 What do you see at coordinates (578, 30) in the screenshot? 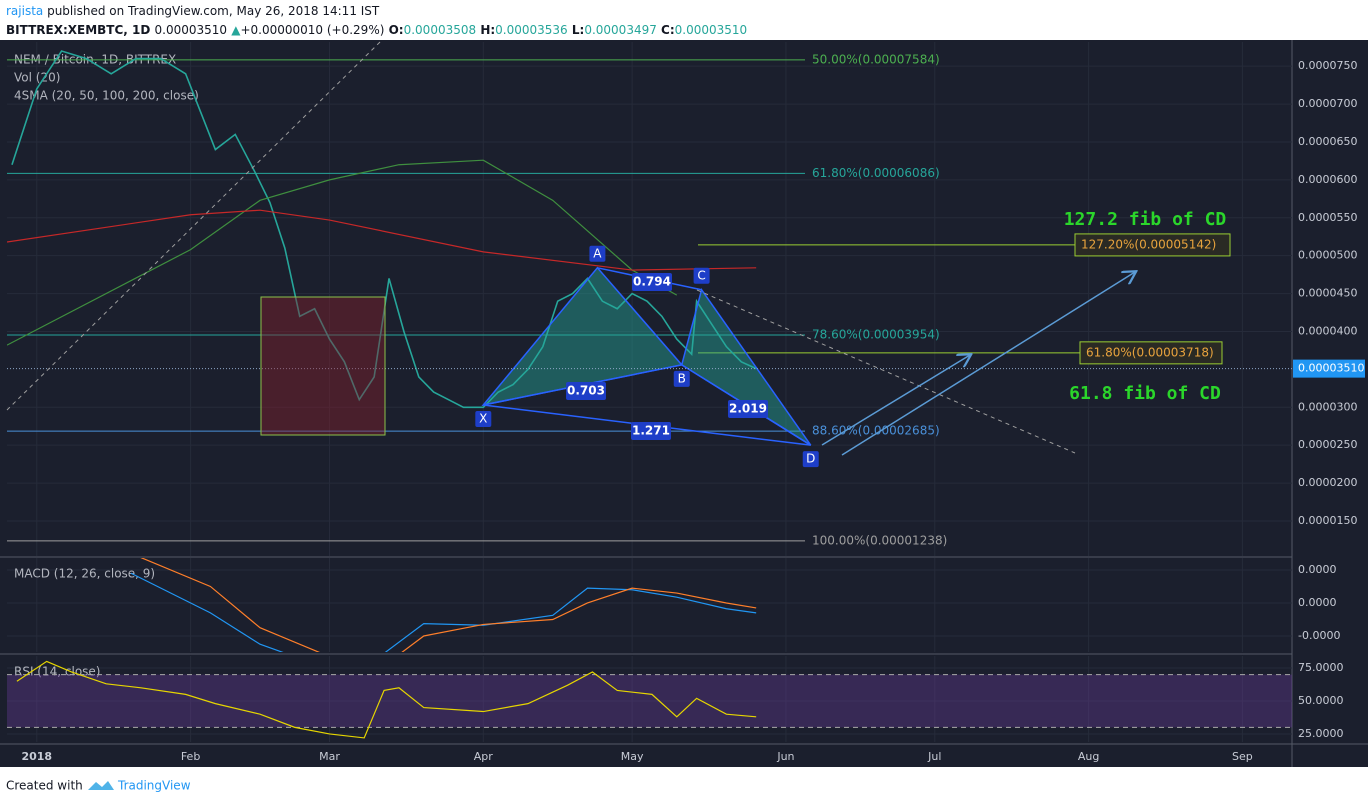
I see `l-label: L:` at bounding box center [578, 30].